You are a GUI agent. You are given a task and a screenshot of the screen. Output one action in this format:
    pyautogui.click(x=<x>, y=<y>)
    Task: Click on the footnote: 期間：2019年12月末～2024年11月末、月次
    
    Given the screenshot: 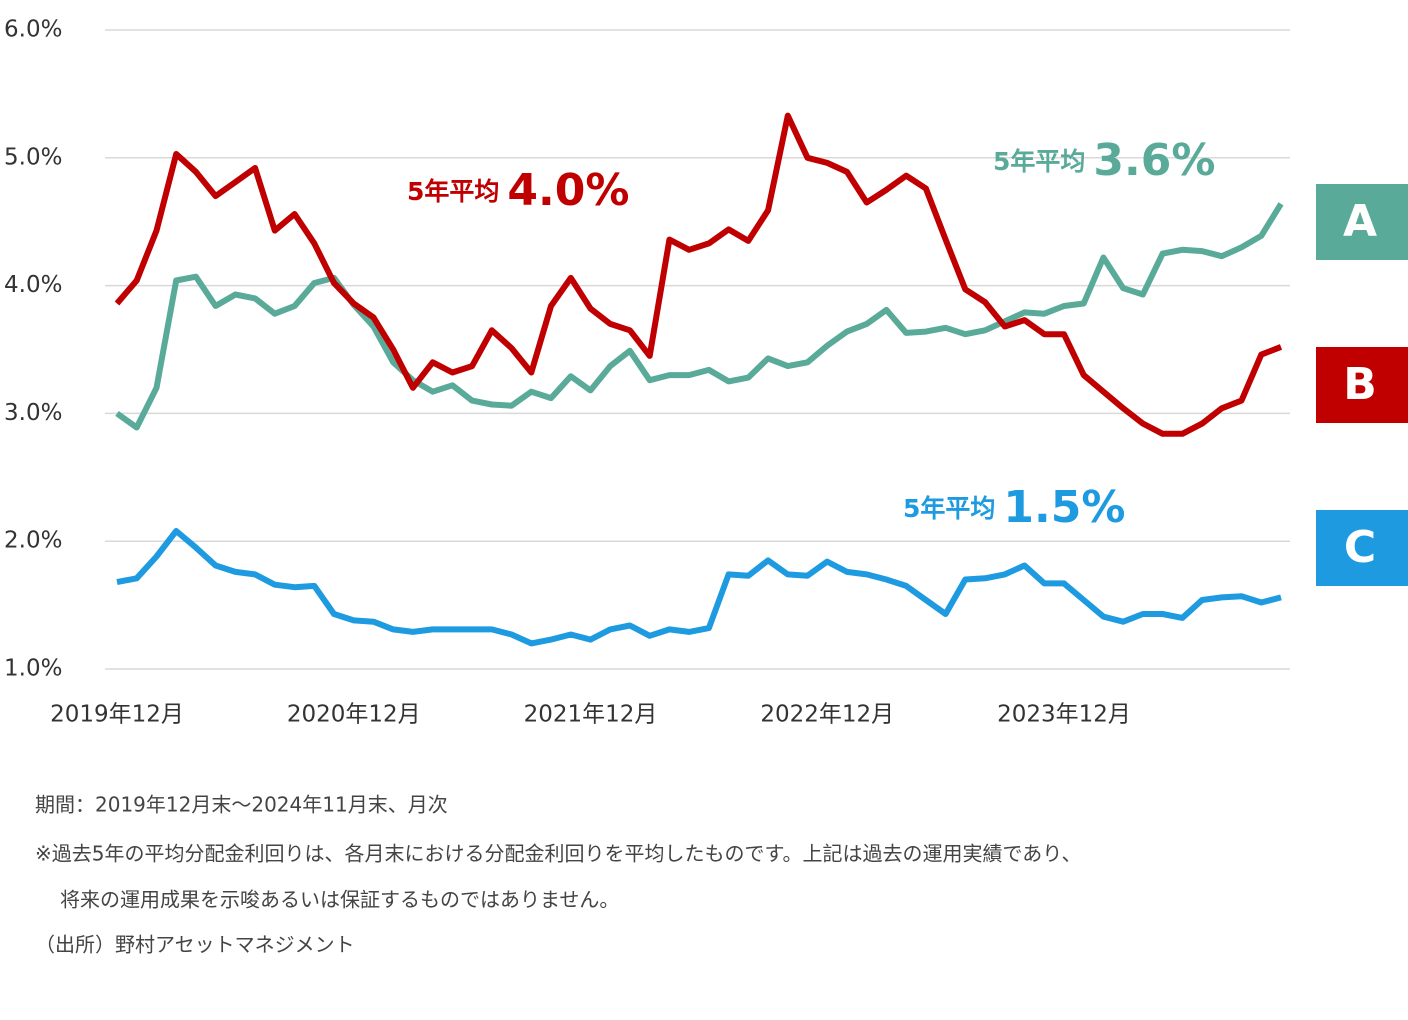 What is the action you would take?
    pyautogui.click(x=241, y=805)
    